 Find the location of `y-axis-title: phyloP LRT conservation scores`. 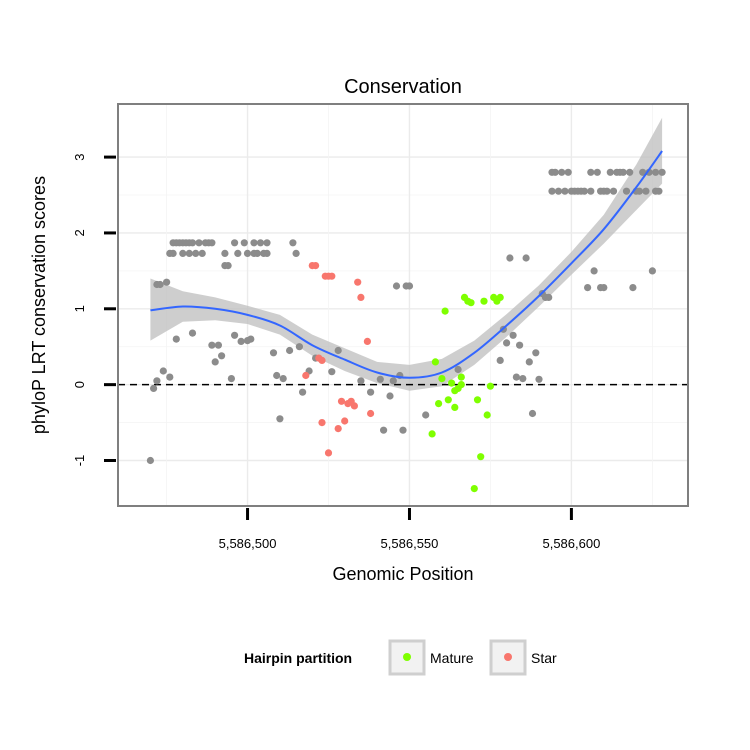

y-axis-title: phyloP LRT conservation scores is located at coordinates (39, 305).